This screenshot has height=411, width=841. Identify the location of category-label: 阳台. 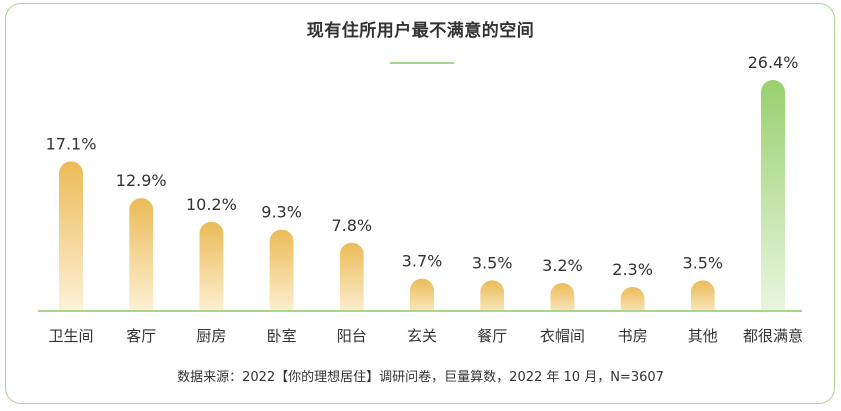
(352, 336).